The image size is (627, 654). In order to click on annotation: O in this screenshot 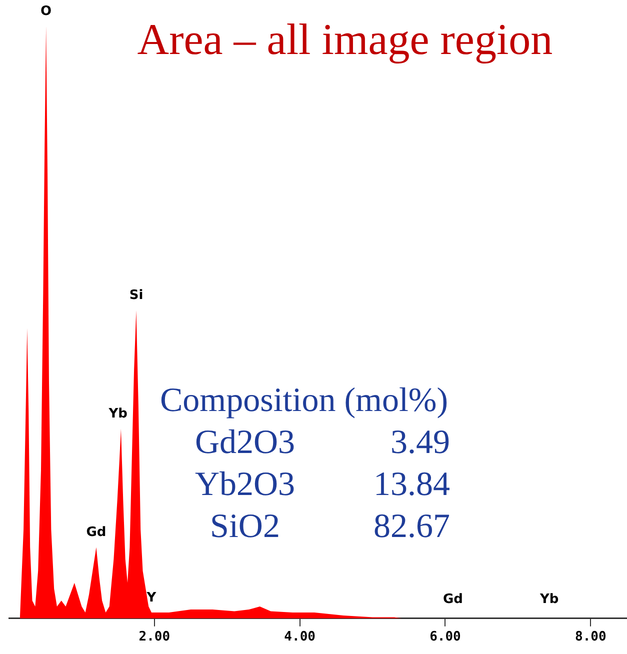, I will do `click(46, 11)`.